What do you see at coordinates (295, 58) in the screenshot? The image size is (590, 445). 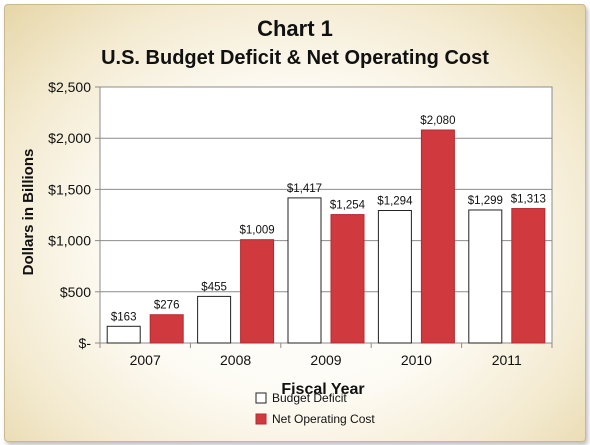 I see `chart-subtitle: U.S. Budget Deficit & Net Operating Cost` at bounding box center [295, 58].